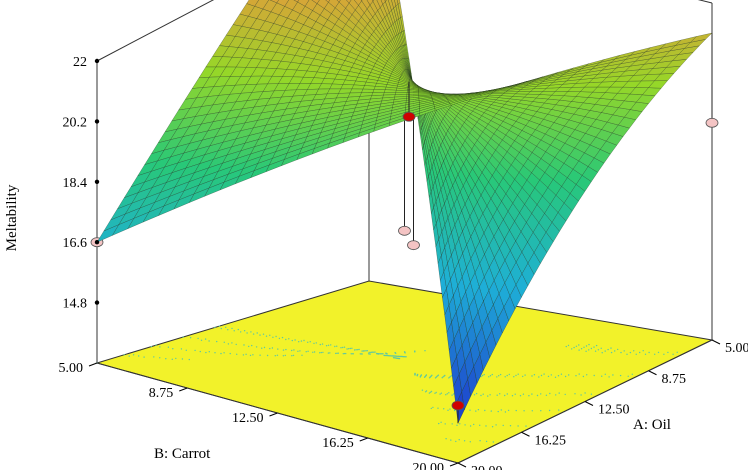  I want to click on y-axis-title: B: Carrot, so click(182, 454).